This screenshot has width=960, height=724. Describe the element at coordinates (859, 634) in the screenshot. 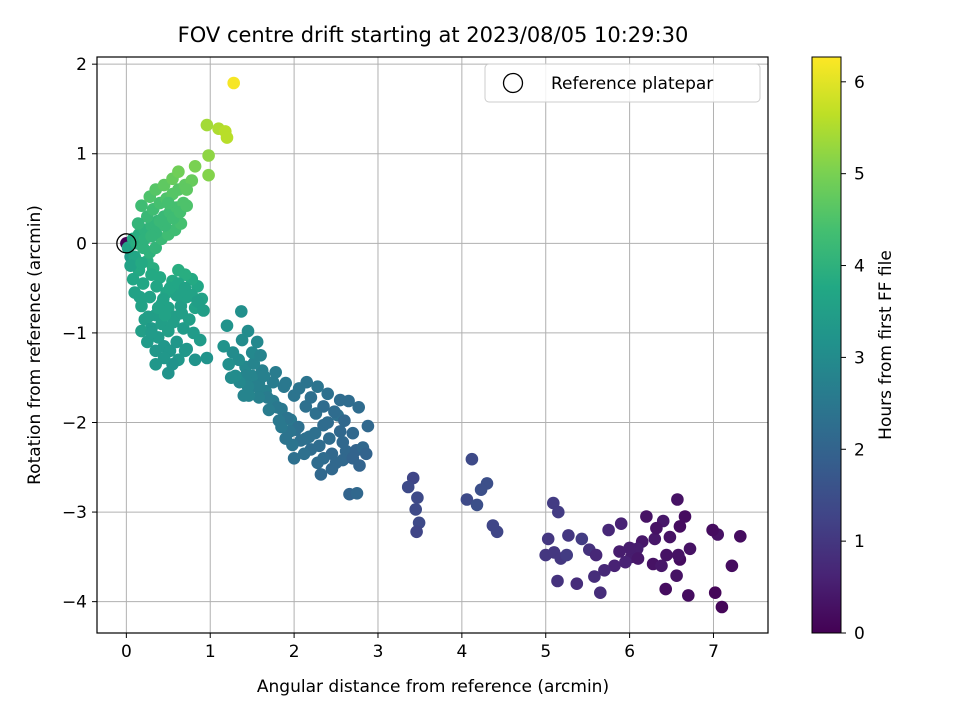

I see `colorbar-tick-label: 0` at that location.